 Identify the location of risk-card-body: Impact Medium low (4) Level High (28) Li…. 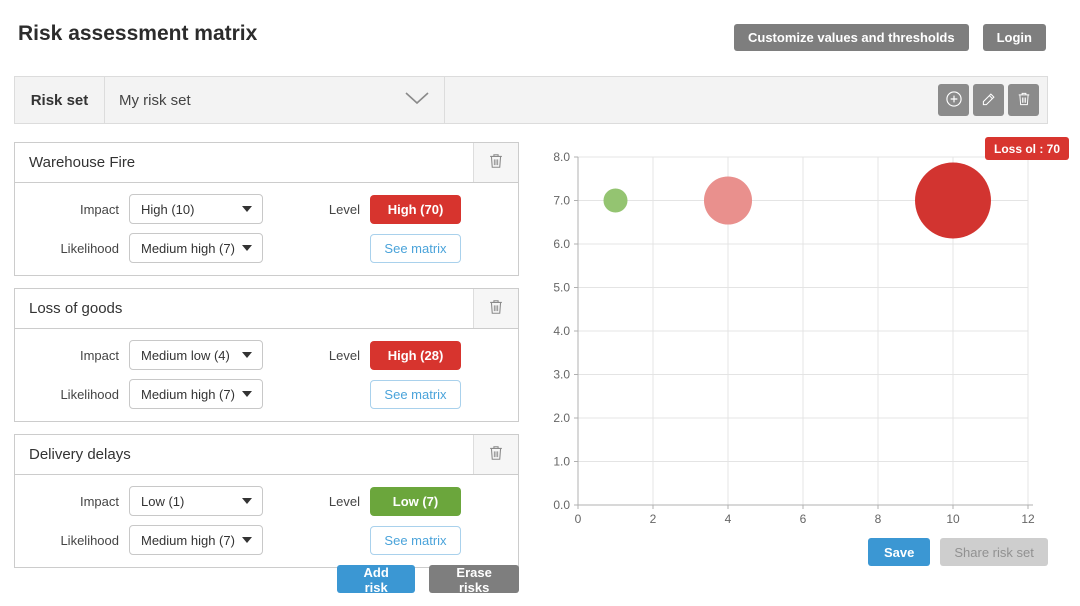
(266, 375).